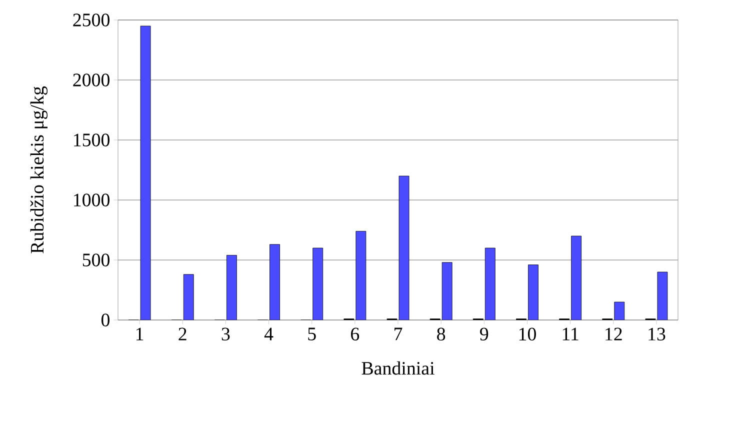 This screenshot has width=736, height=424. I want to click on x-tick-label: 12, so click(614, 334).